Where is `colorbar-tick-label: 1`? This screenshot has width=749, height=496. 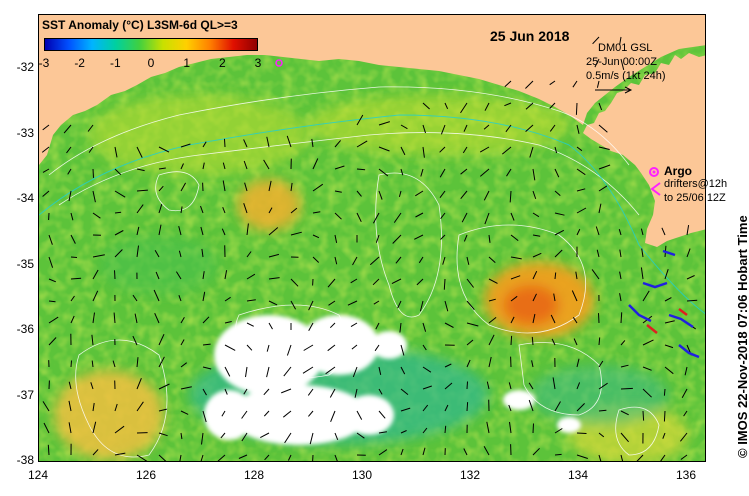 colorbar-tick-label: 1 is located at coordinates (186, 63).